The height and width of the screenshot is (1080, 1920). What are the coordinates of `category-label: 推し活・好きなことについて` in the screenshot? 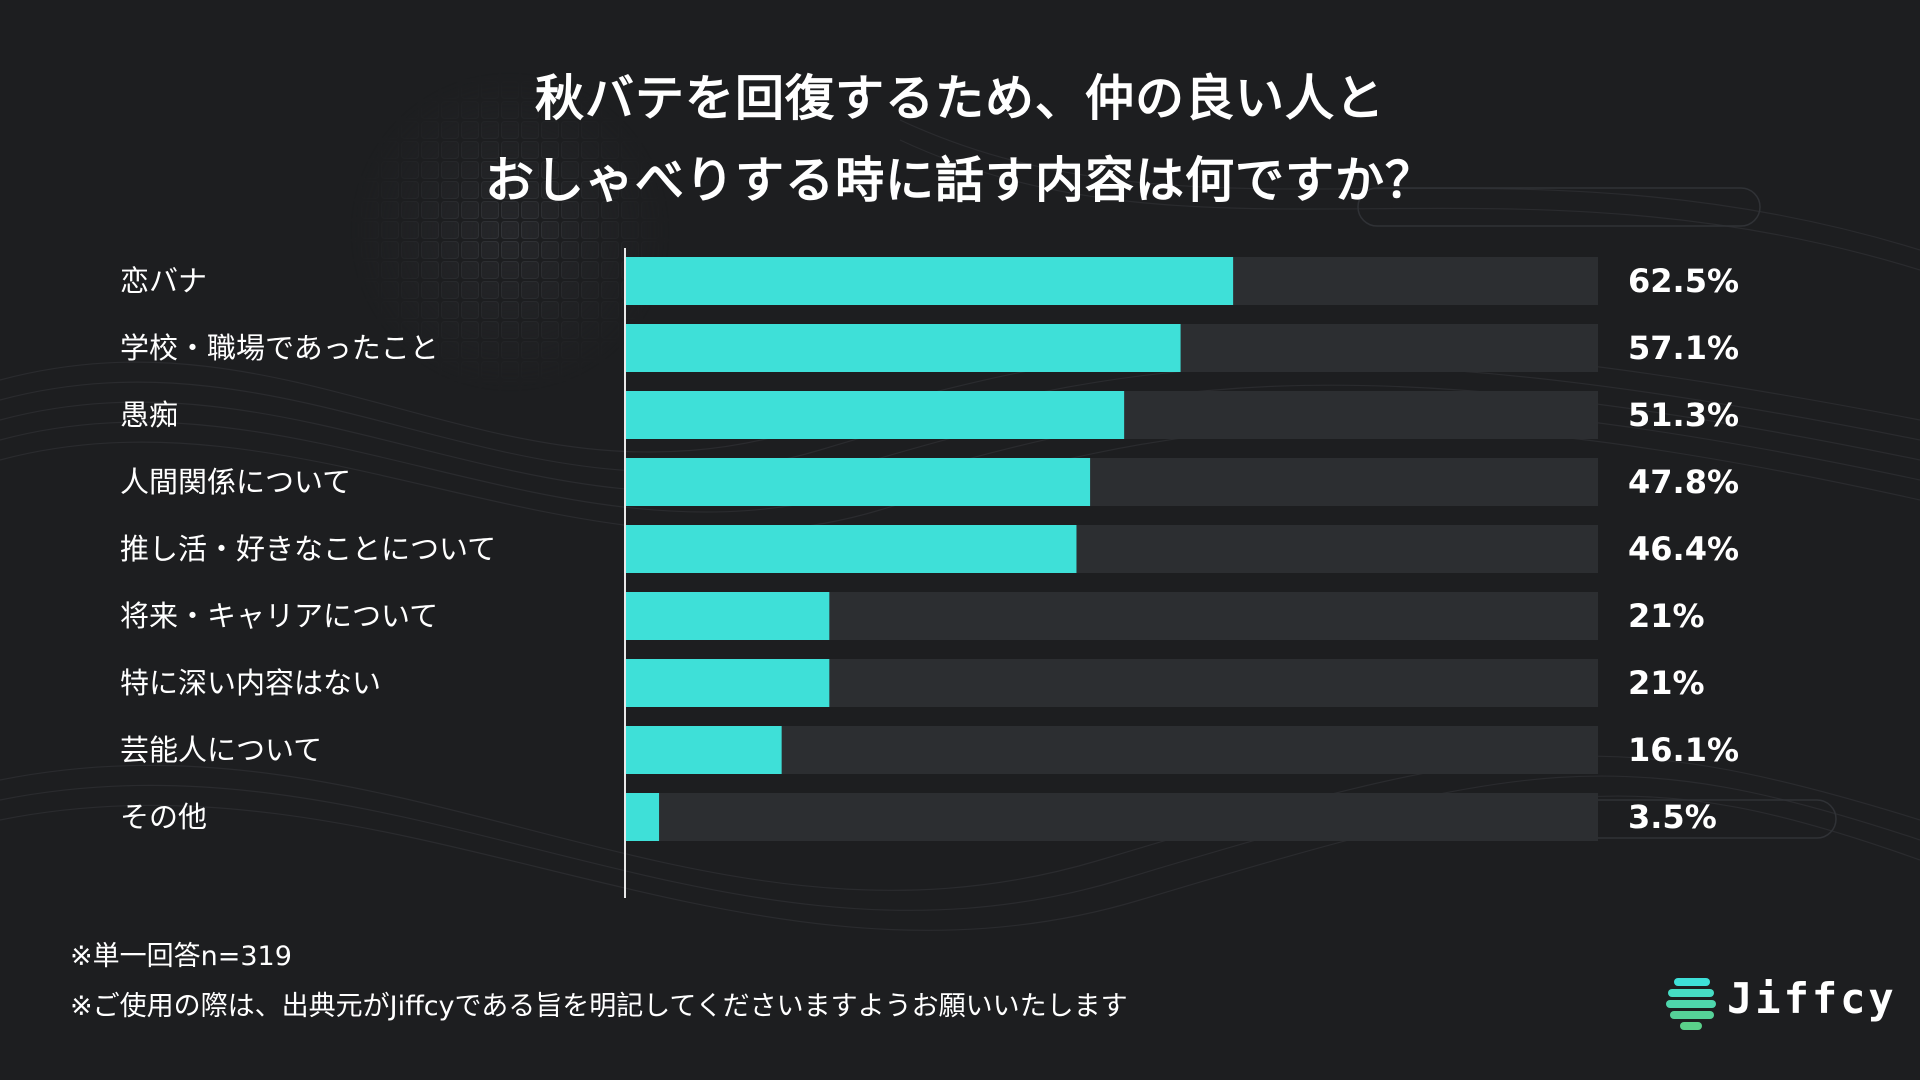 It's located at (308, 549).